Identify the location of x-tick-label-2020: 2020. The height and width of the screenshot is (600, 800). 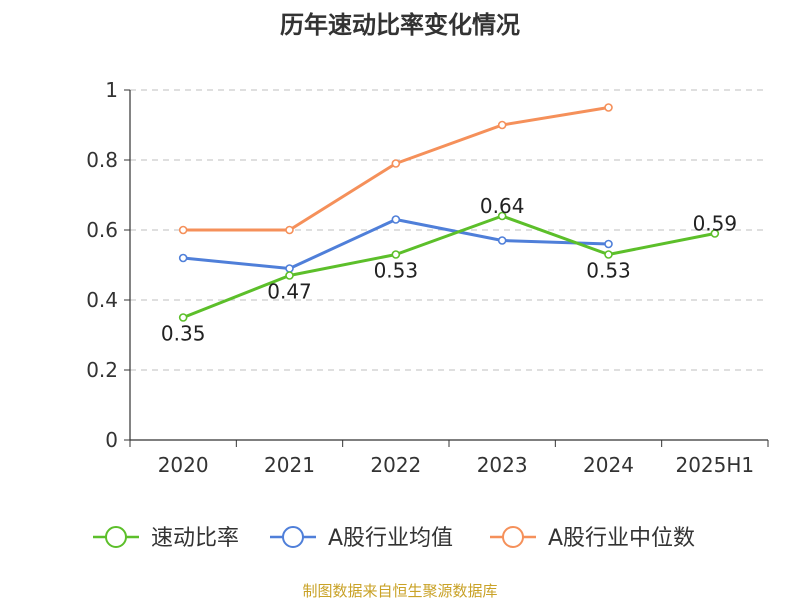
(183, 465).